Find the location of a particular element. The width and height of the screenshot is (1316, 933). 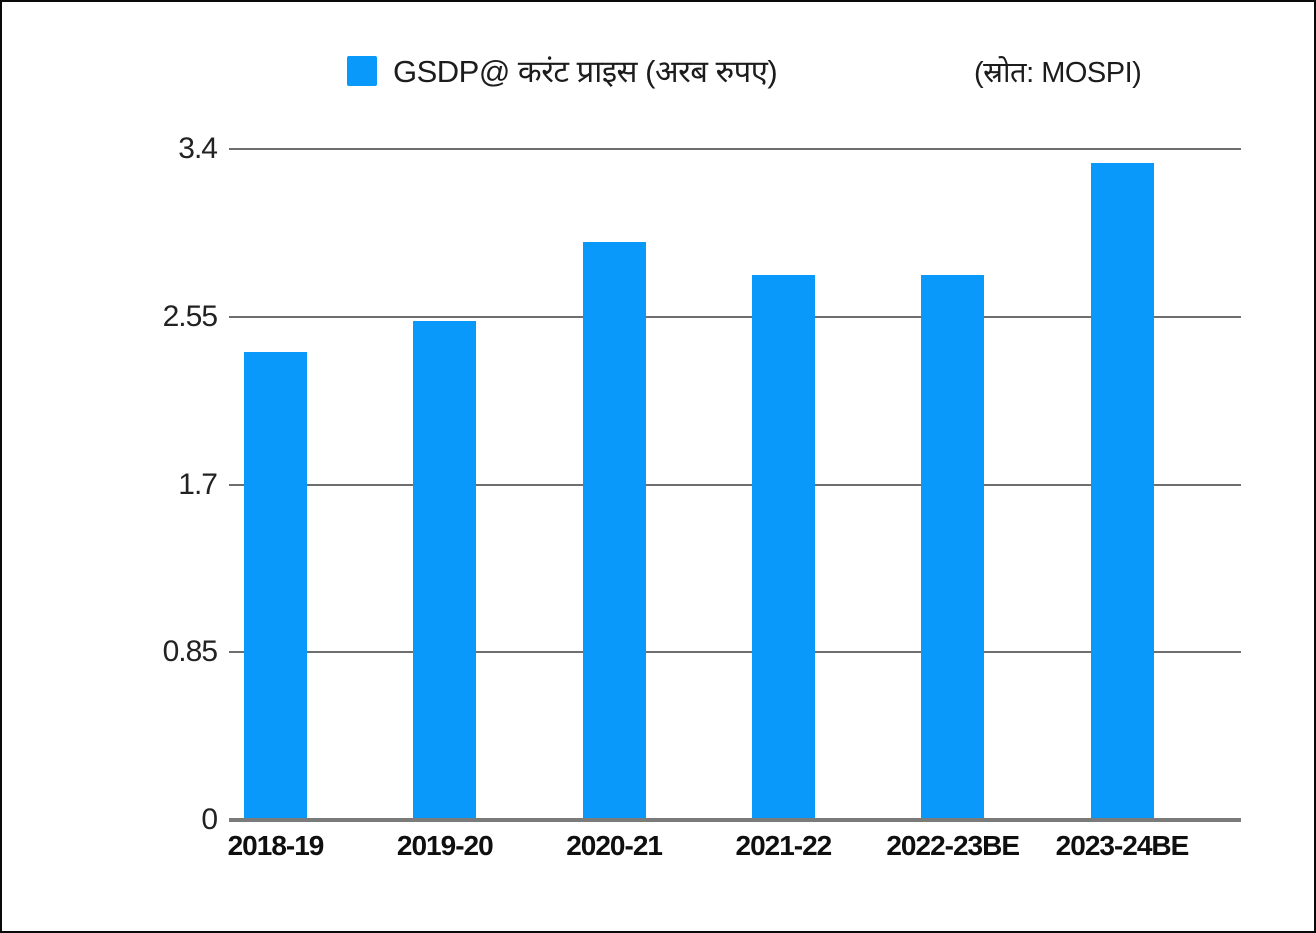

x-tick-label-2018-19: 2018-19 is located at coordinates (276, 845).